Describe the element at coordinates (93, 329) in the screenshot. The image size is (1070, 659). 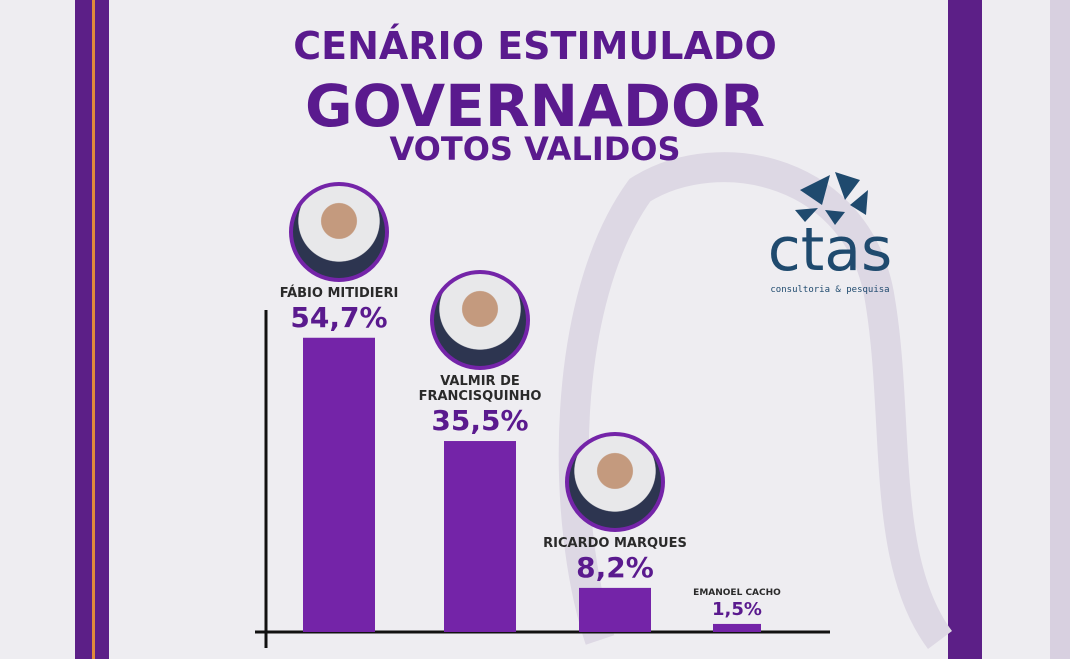
I see `side-stripe-accent` at that location.